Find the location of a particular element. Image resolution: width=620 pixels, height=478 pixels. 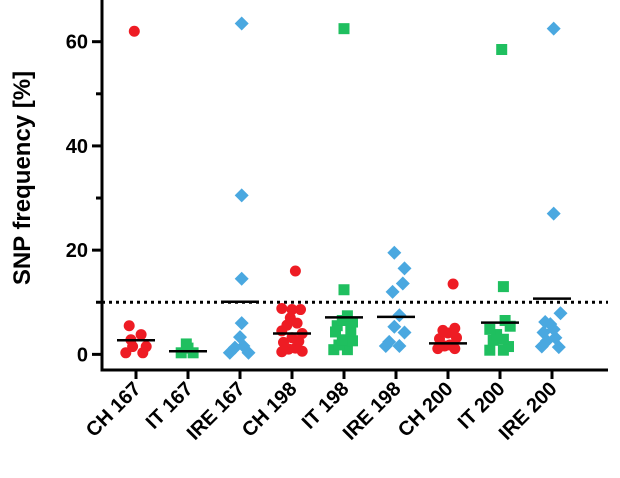

x-tick-label: IRE 167 is located at coordinates (216, 411).